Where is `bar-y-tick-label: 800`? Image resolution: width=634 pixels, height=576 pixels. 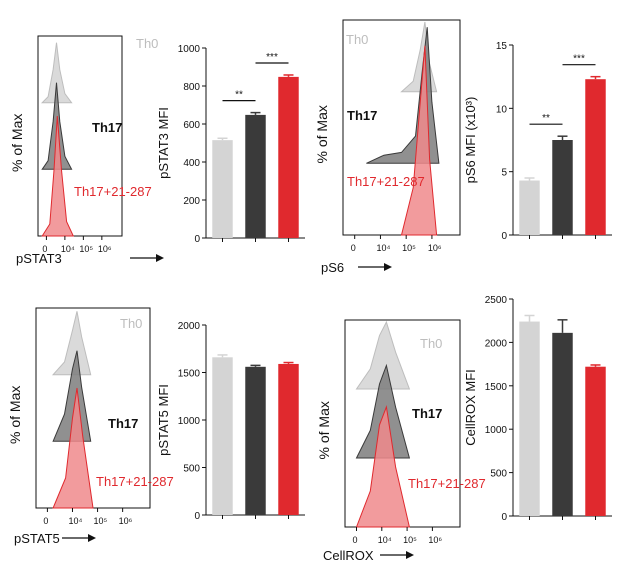 bar-y-tick-label: 800 is located at coordinates (191, 87).